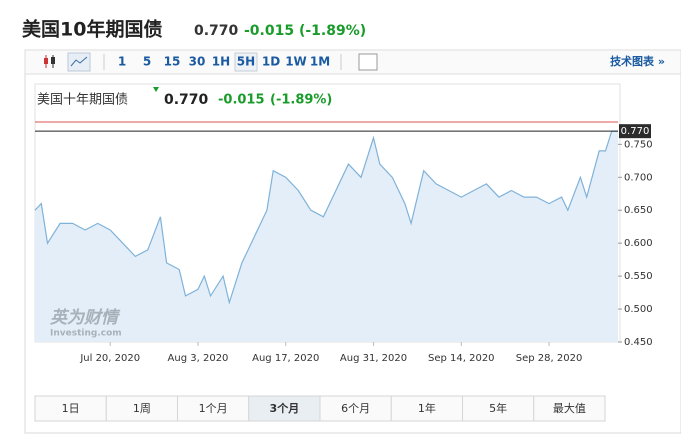 Image resolution: width=681 pixels, height=436 pixels. Describe the element at coordinates (638, 144) in the screenshot. I see `y-tick-label: 0.750` at that location.